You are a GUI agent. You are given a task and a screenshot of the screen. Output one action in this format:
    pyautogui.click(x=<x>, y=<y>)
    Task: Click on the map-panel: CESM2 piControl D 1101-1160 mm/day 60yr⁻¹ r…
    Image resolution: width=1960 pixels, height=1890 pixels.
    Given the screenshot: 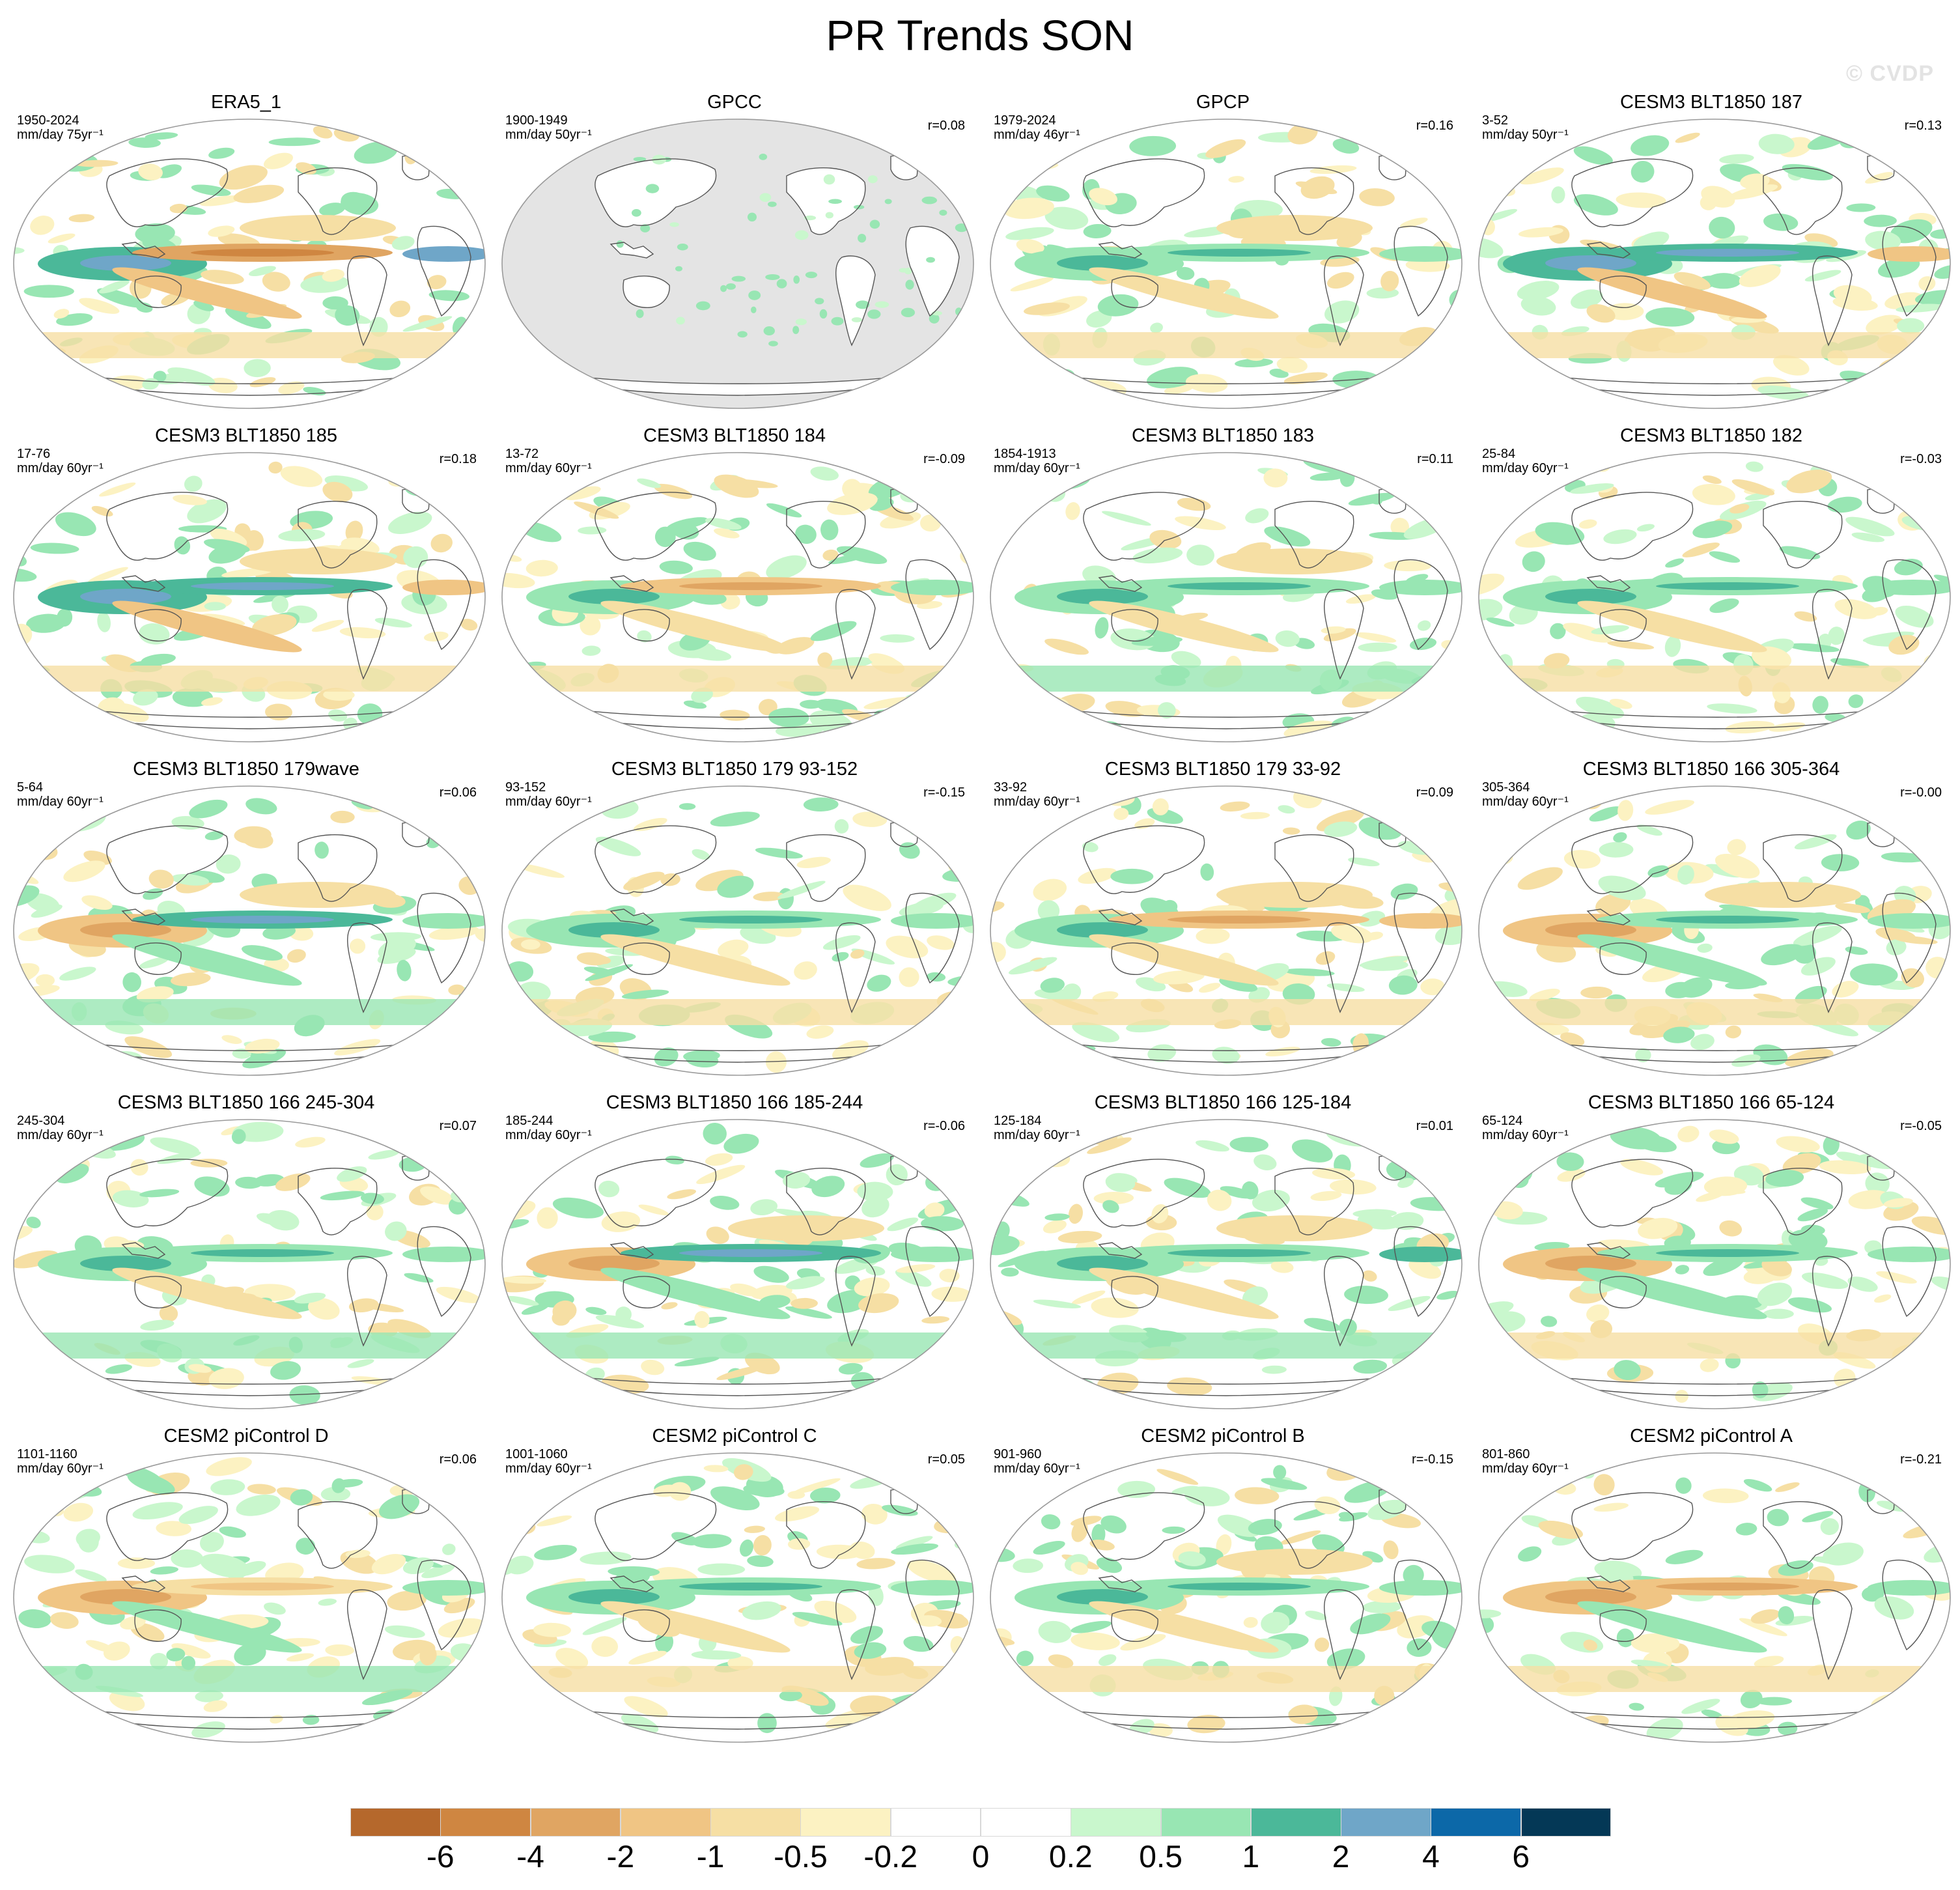 What is the action you would take?
    pyautogui.click(x=246, y=1584)
    